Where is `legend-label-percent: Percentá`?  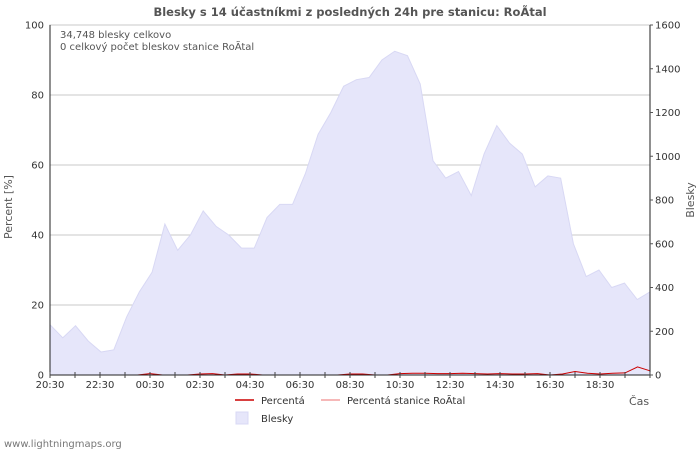
legend-label-percent: Percentá is located at coordinates (283, 401).